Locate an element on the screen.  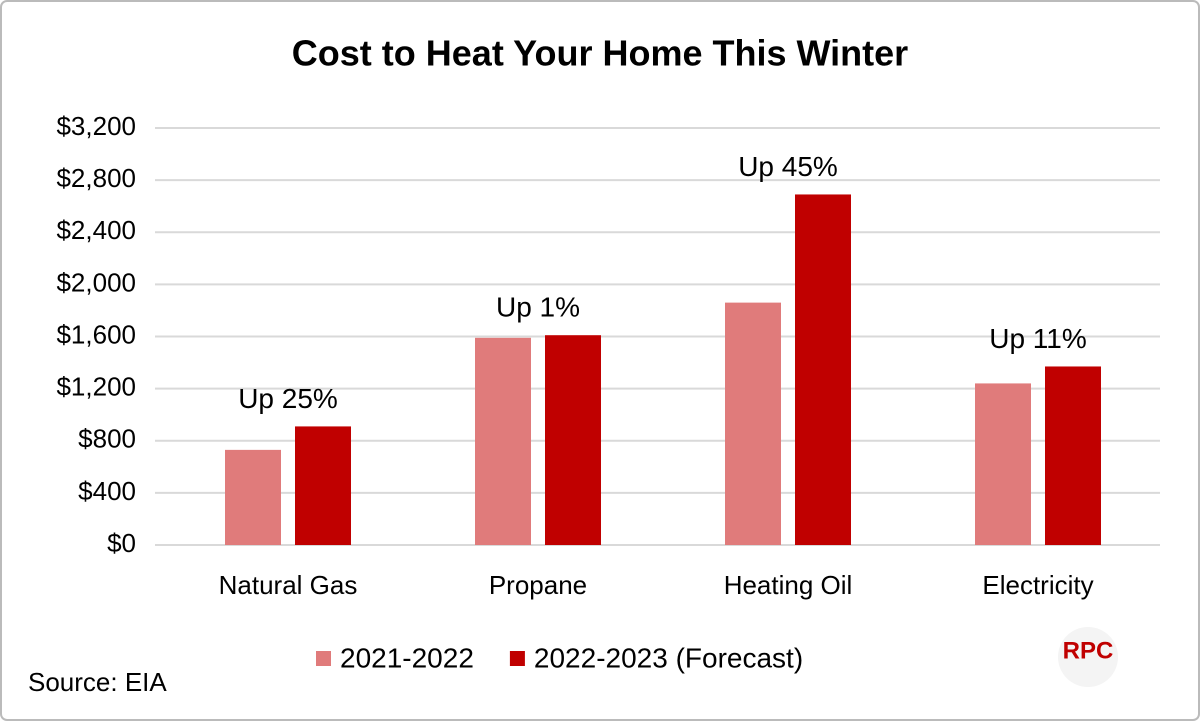
y-tick-label: $1,200 is located at coordinates (96, 387).